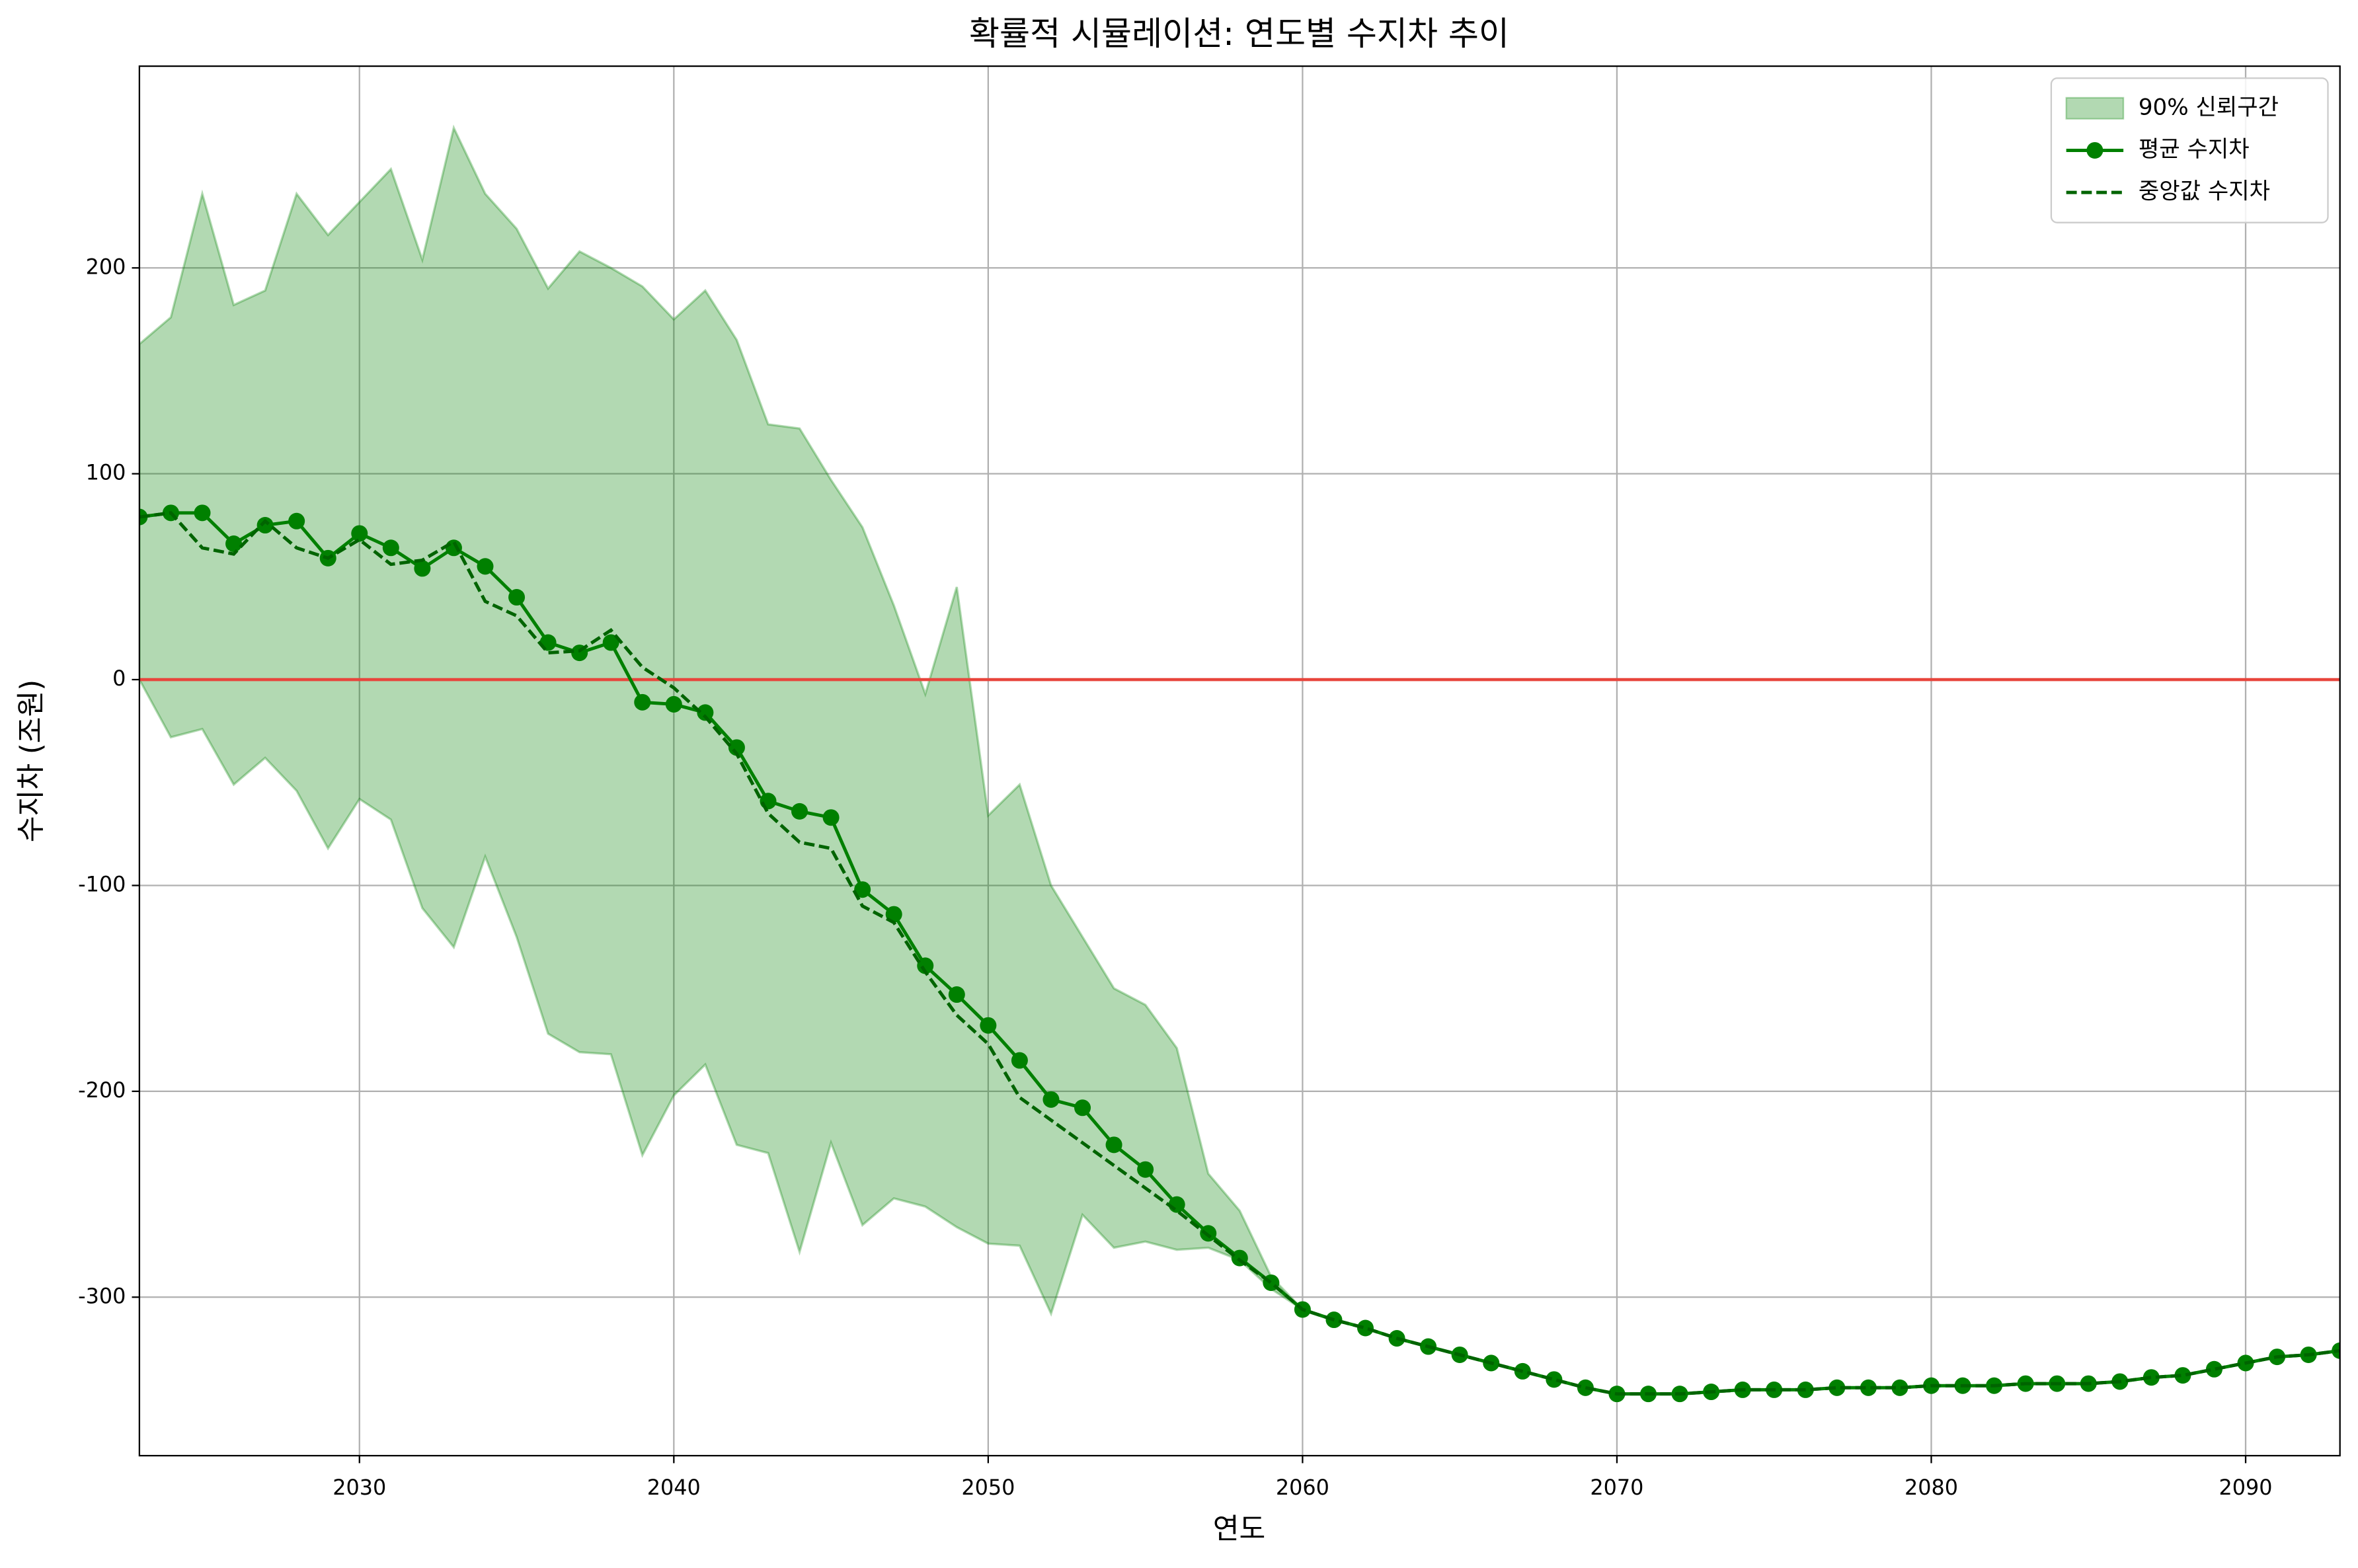 The width and height of the screenshot is (2358, 1568). Describe the element at coordinates (102, 883) in the screenshot. I see `y-tick-label: -100` at that location.